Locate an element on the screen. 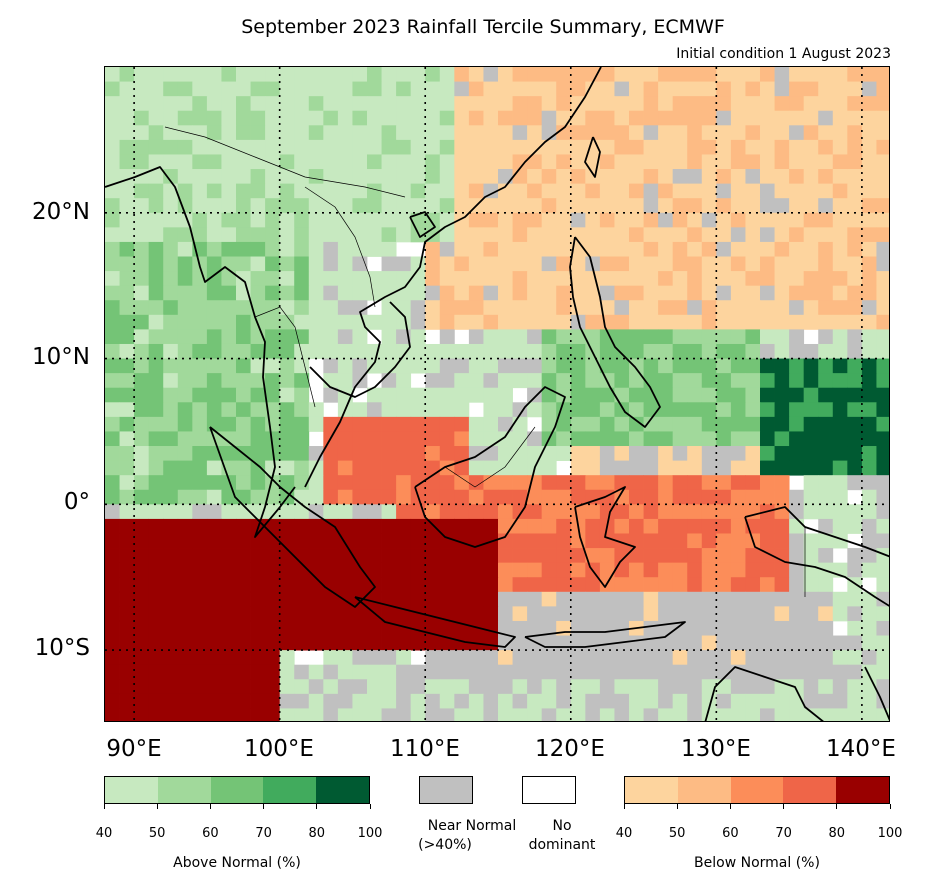 The image size is (926, 893). above-normal-segment is located at coordinates (237, 790).